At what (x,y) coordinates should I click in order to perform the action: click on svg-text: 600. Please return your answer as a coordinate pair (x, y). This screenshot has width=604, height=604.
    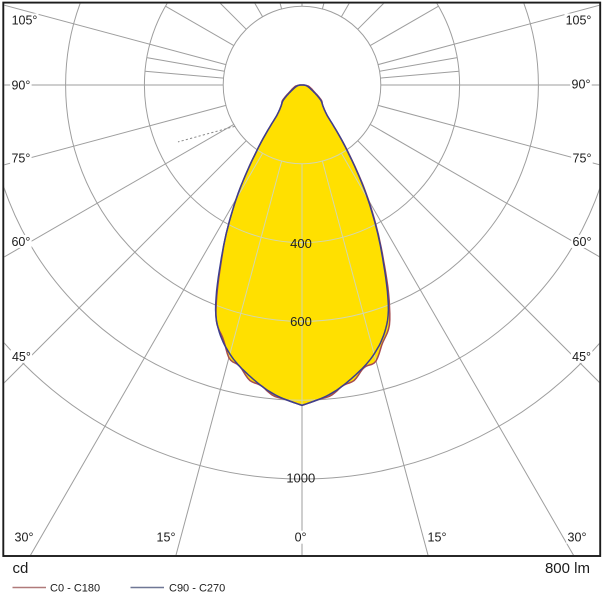
    Looking at the image, I should click on (301, 321).